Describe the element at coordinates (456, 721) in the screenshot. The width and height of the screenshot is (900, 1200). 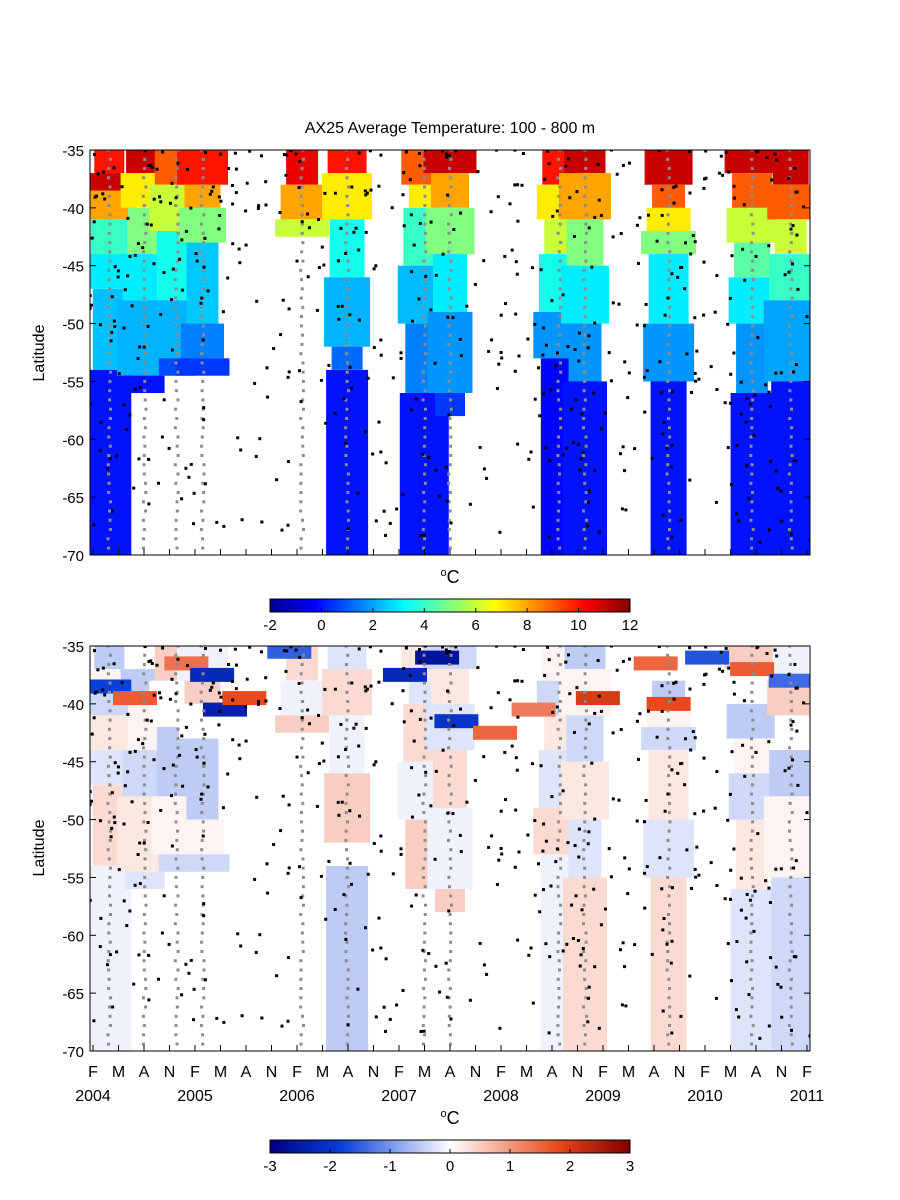
I see `anomaly-patch` at that location.